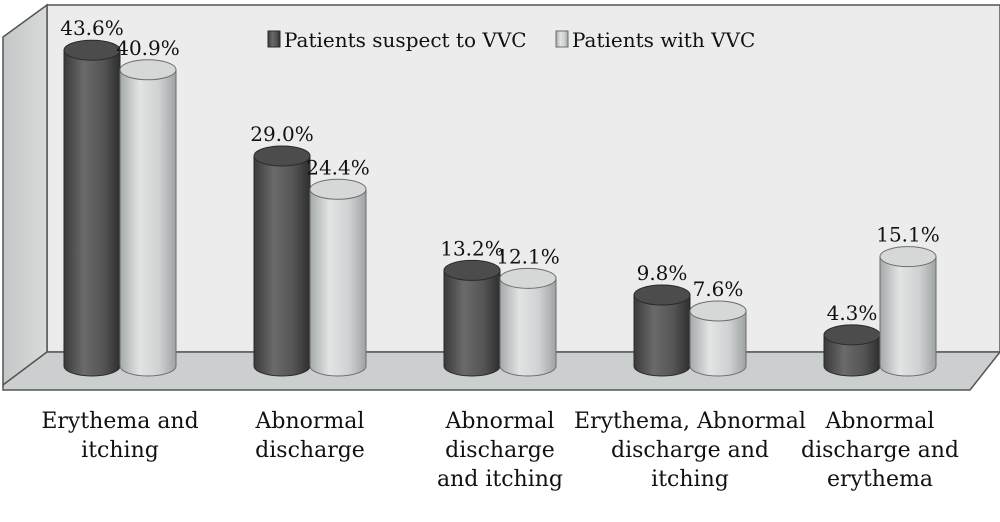 The image size is (1000, 522). I want to click on chart-floor, so click(501, 371).